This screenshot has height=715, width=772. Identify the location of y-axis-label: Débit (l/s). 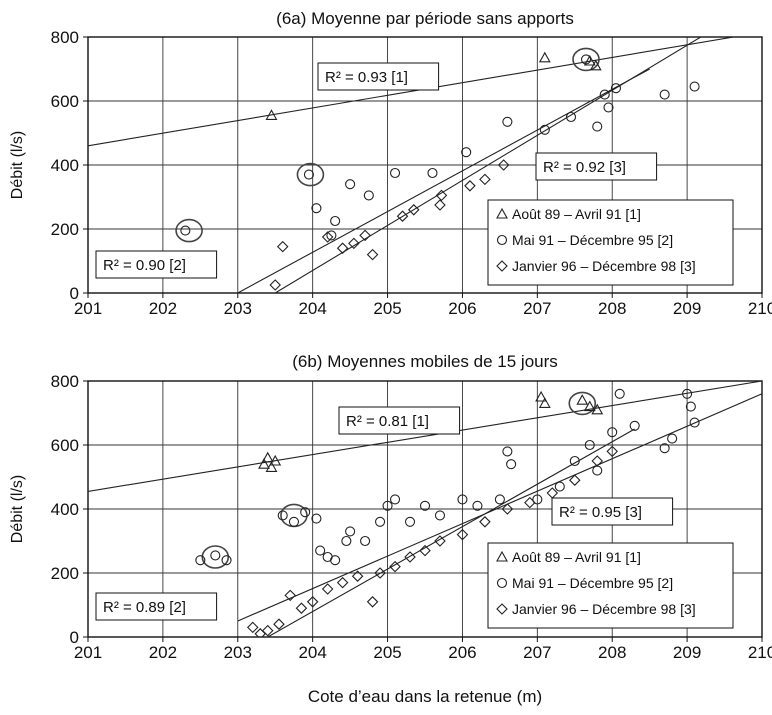
(17, 509).